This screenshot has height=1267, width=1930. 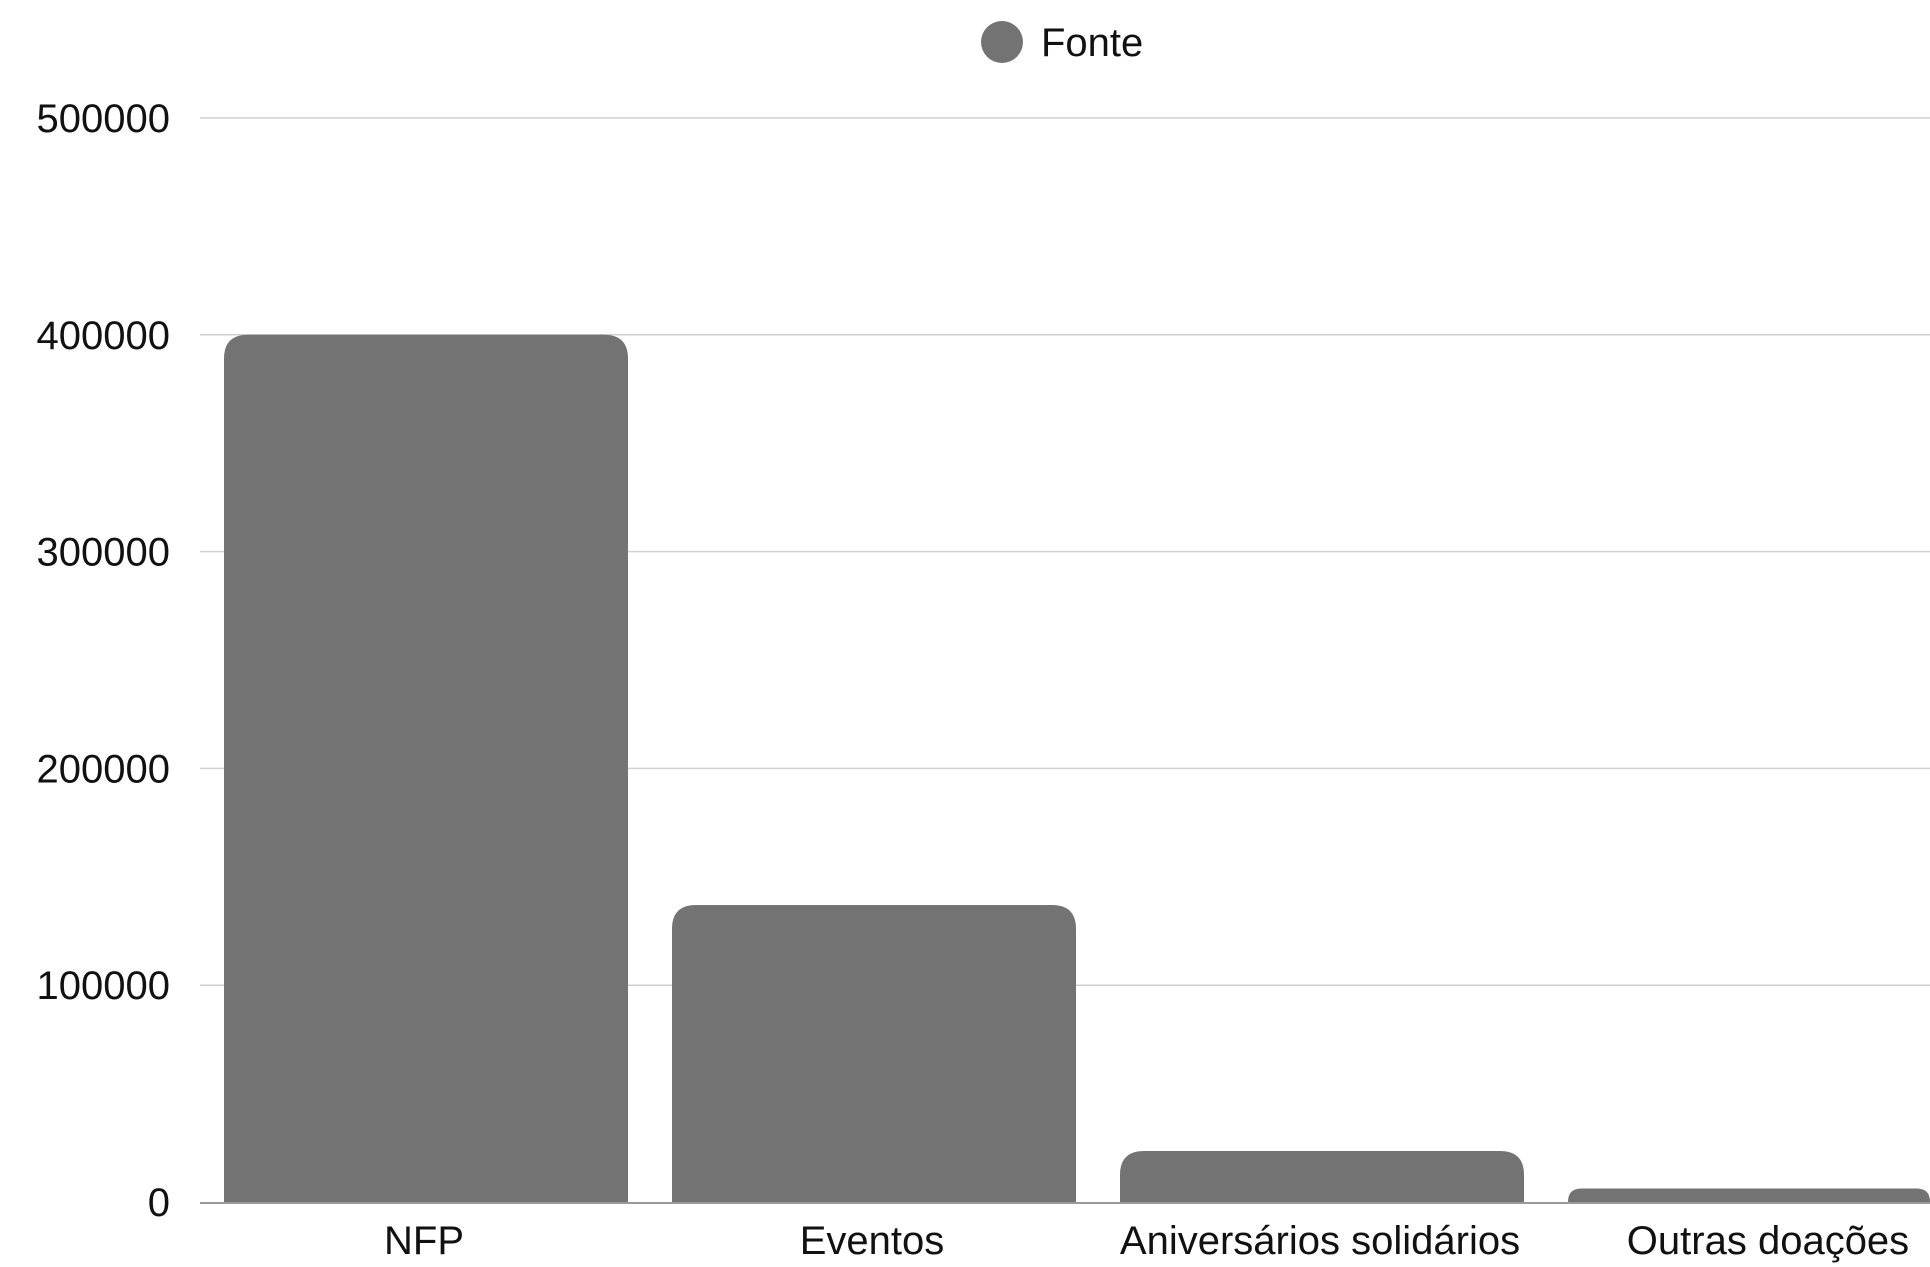 I want to click on y-tick-label: 100000, so click(x=103, y=986).